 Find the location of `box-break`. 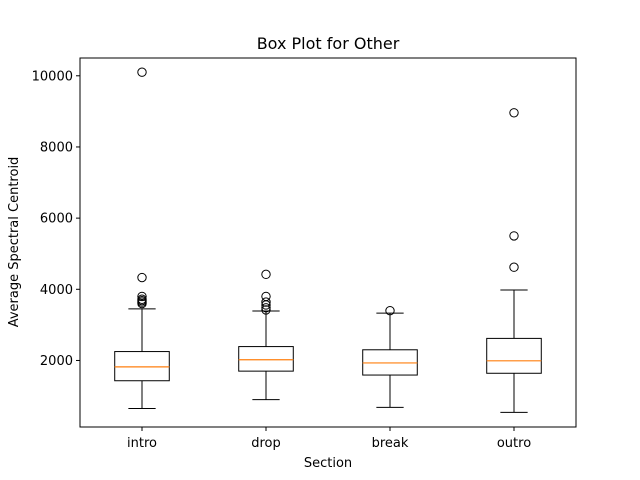

box-break is located at coordinates (390, 356).